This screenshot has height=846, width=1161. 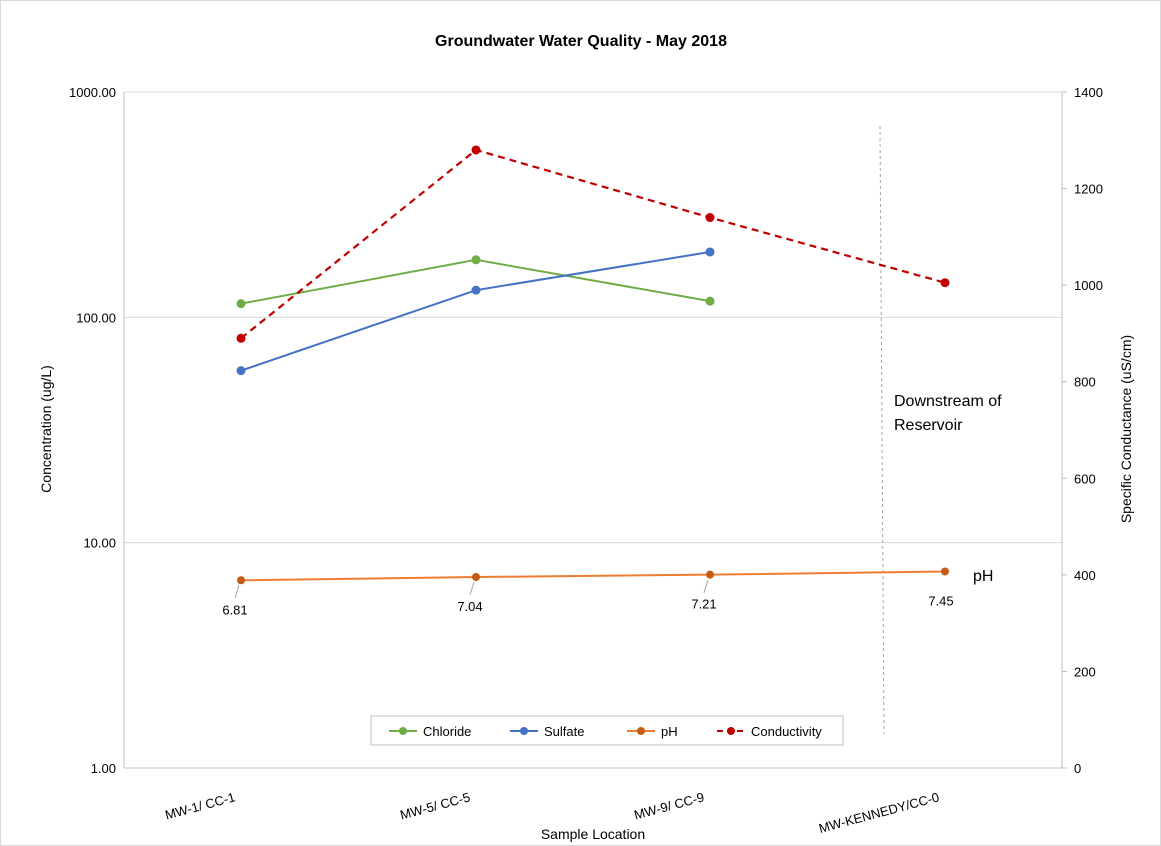 What do you see at coordinates (1088, 92) in the screenshot?
I see `y2-tick-label: 1400` at bounding box center [1088, 92].